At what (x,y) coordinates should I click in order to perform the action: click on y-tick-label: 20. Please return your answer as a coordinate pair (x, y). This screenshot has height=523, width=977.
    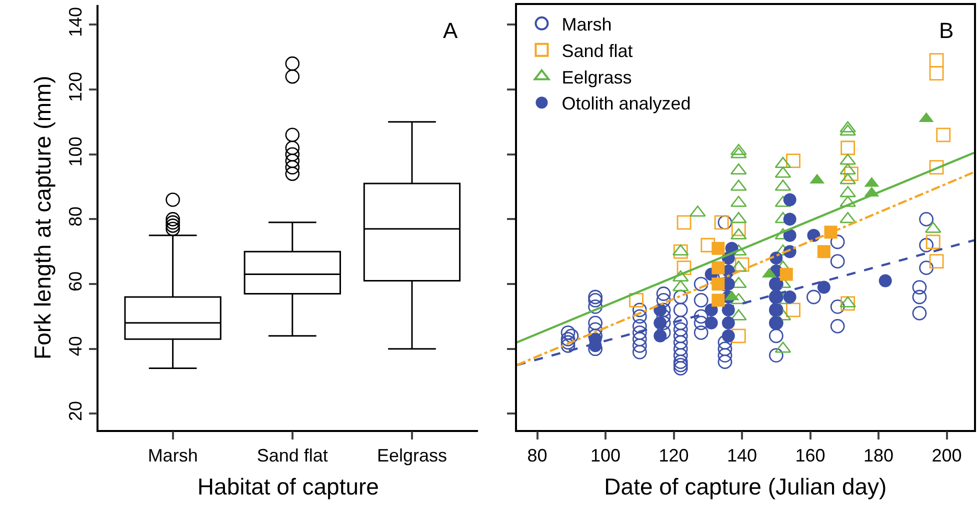
    Looking at the image, I should click on (76, 411).